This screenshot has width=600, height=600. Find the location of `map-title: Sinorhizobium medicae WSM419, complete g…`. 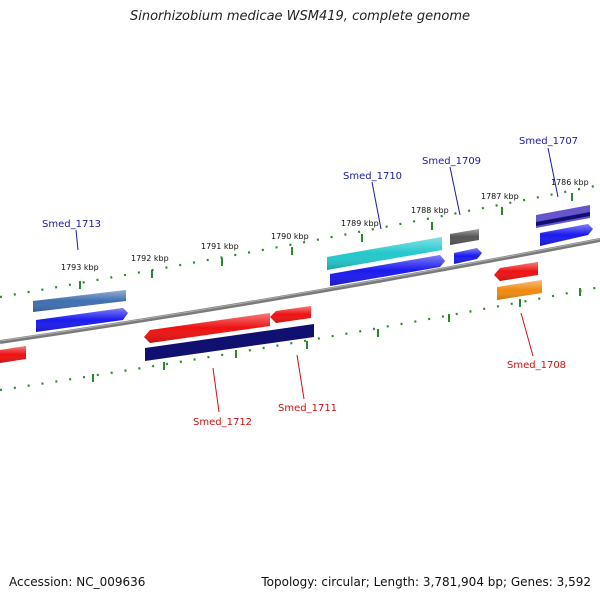

map-title: Sinorhizobium medicae WSM419, complete g… is located at coordinates (300, 16).